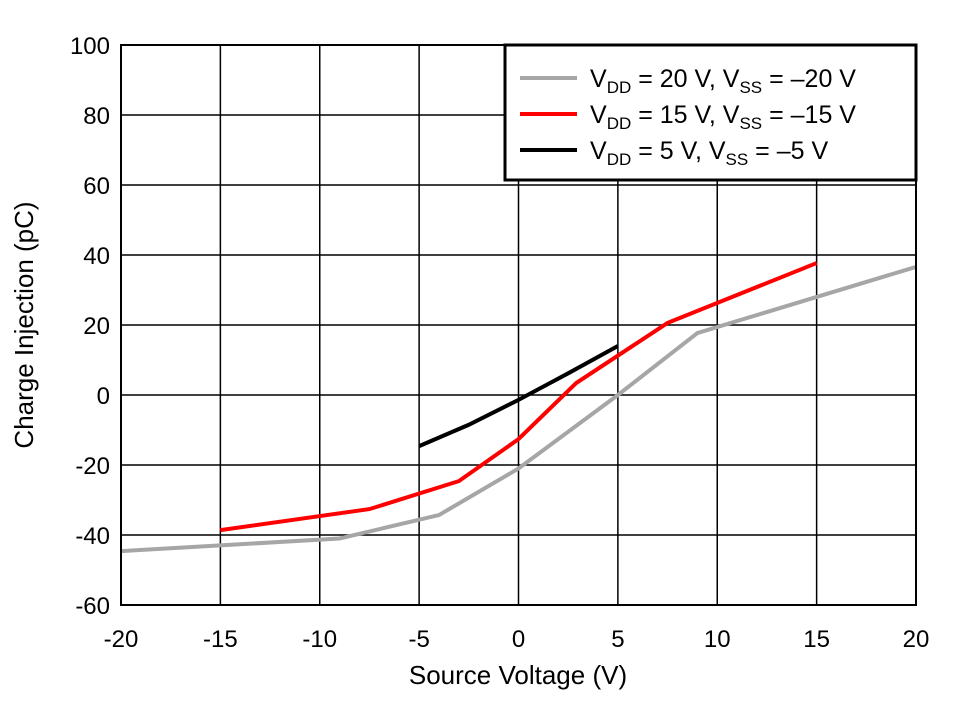 This screenshot has width=956, height=706. Describe the element at coordinates (319, 639) in the screenshot. I see `x-tick-label: -10` at that location.